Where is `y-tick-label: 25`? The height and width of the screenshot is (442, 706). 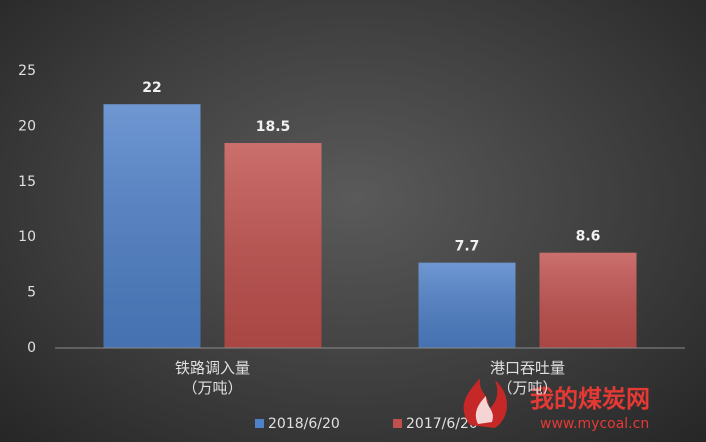 y-tick-label: 25 is located at coordinates (27, 71).